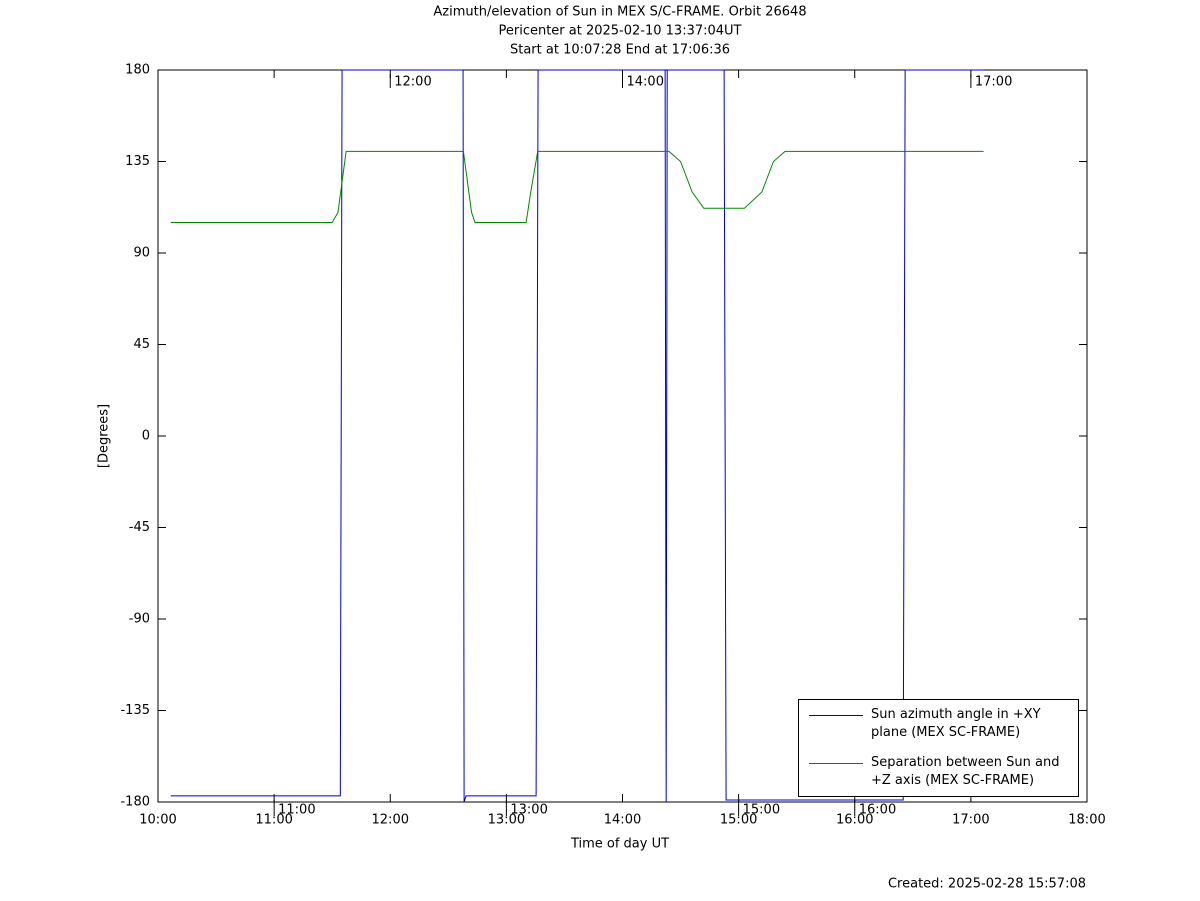 The image size is (1200, 901). What do you see at coordinates (146, 436) in the screenshot?
I see `y-tick-label: 0` at bounding box center [146, 436].